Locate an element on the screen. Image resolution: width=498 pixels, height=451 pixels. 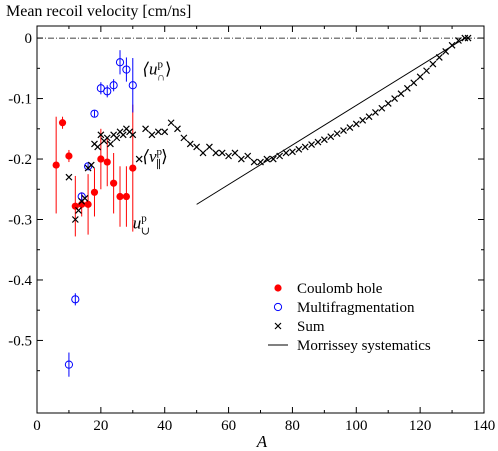
y-tick-label: -0.4 is located at coordinates (20, 281).